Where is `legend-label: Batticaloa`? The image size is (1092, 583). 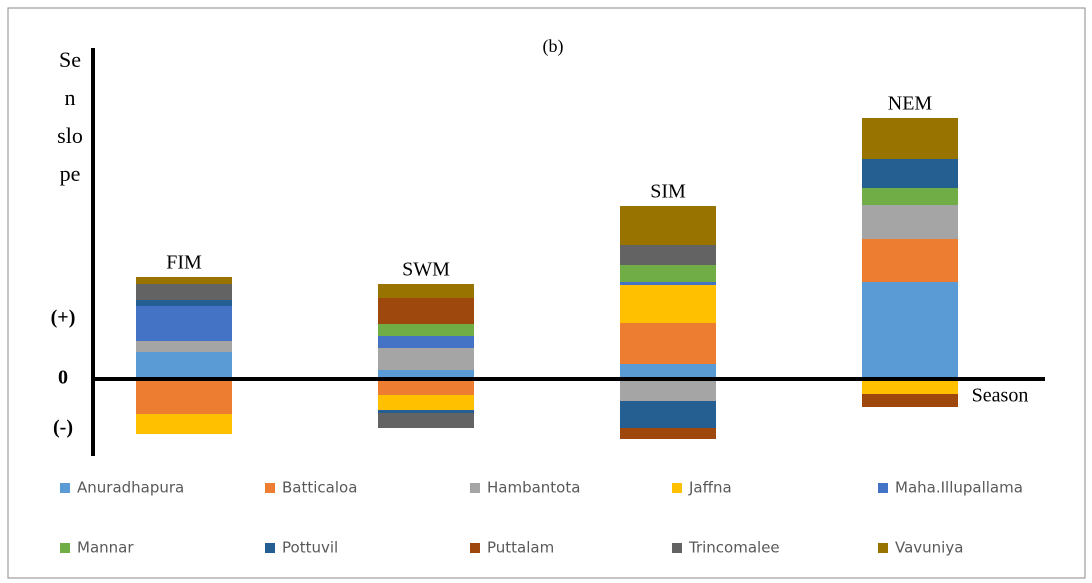 legend-label: Batticaloa is located at coordinates (319, 488).